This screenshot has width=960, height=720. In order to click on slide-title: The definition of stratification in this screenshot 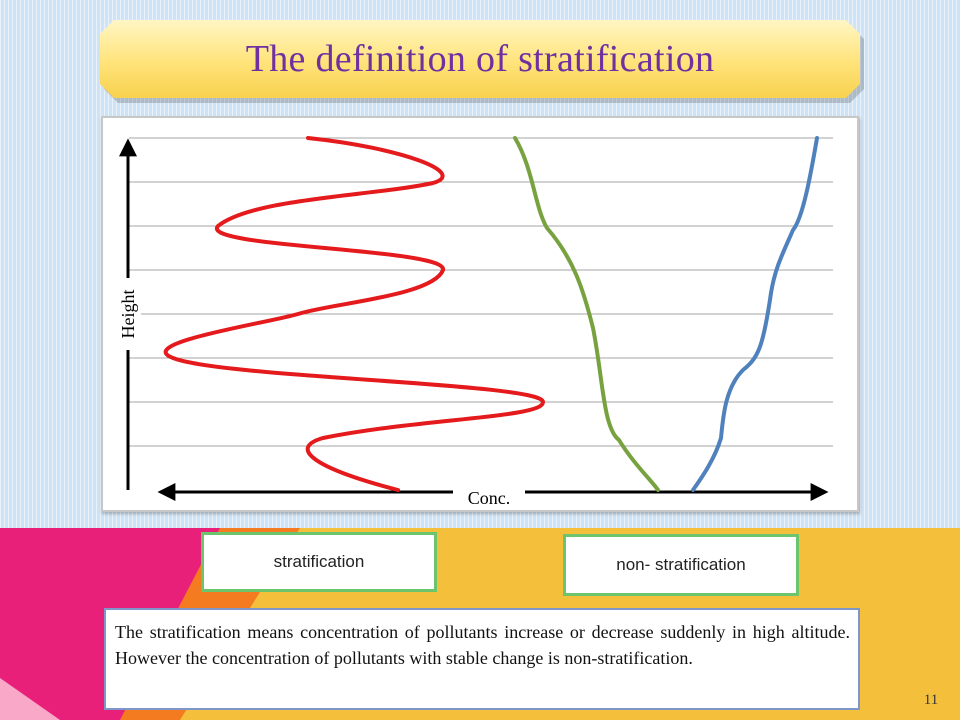, I will do `click(480, 59)`.